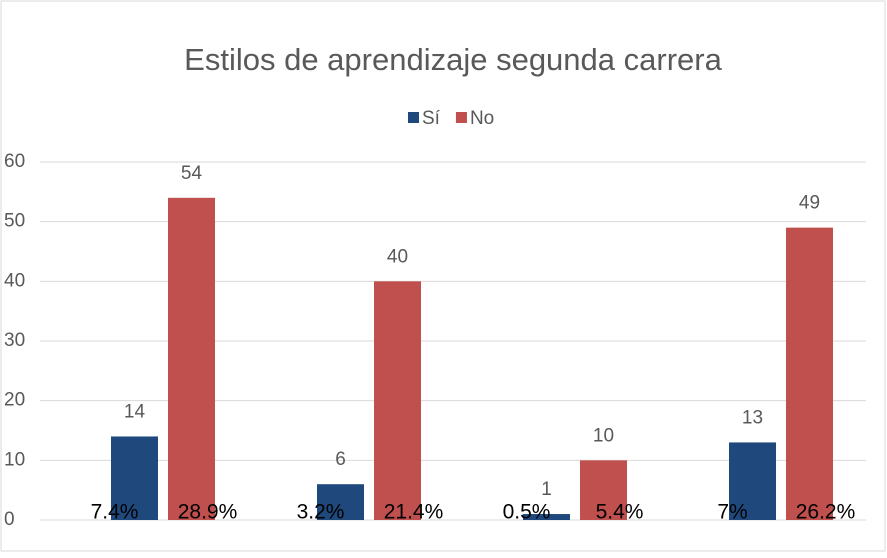  I want to click on y-tick-label: 40, so click(14, 280).